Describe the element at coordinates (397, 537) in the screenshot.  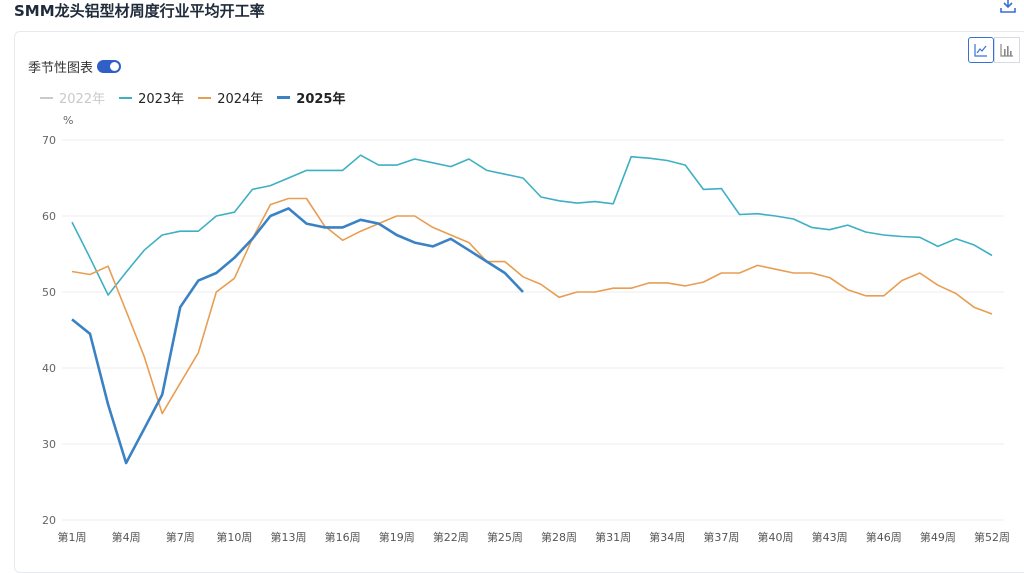
I see `x-tick-label: 第19周` at that location.